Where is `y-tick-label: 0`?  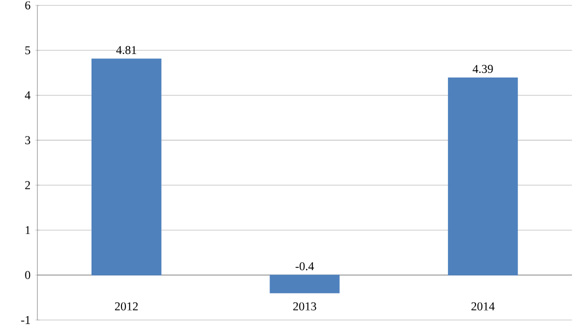
y-tick-label: 0 is located at coordinates (27, 275).